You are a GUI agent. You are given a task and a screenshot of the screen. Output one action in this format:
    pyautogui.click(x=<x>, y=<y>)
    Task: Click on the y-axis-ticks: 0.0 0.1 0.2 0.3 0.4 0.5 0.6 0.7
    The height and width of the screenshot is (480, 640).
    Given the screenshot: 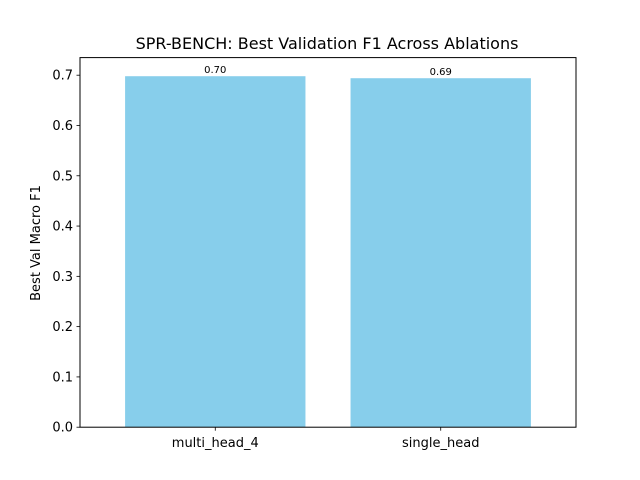 What is the action you would take?
    pyautogui.click(x=66, y=252)
    